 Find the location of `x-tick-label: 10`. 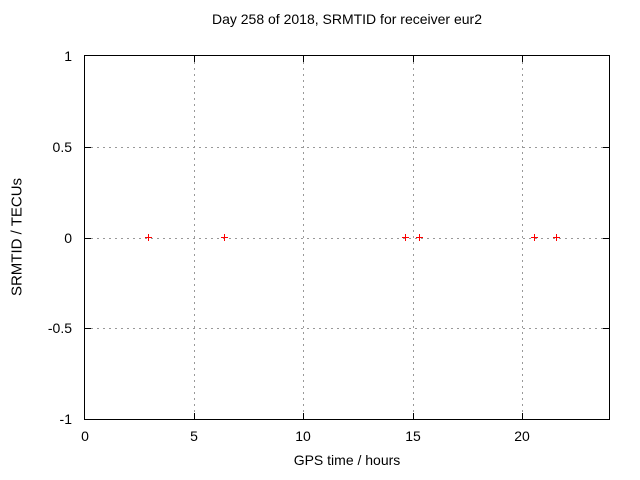

x-tick-label: 10 is located at coordinates (303, 436).